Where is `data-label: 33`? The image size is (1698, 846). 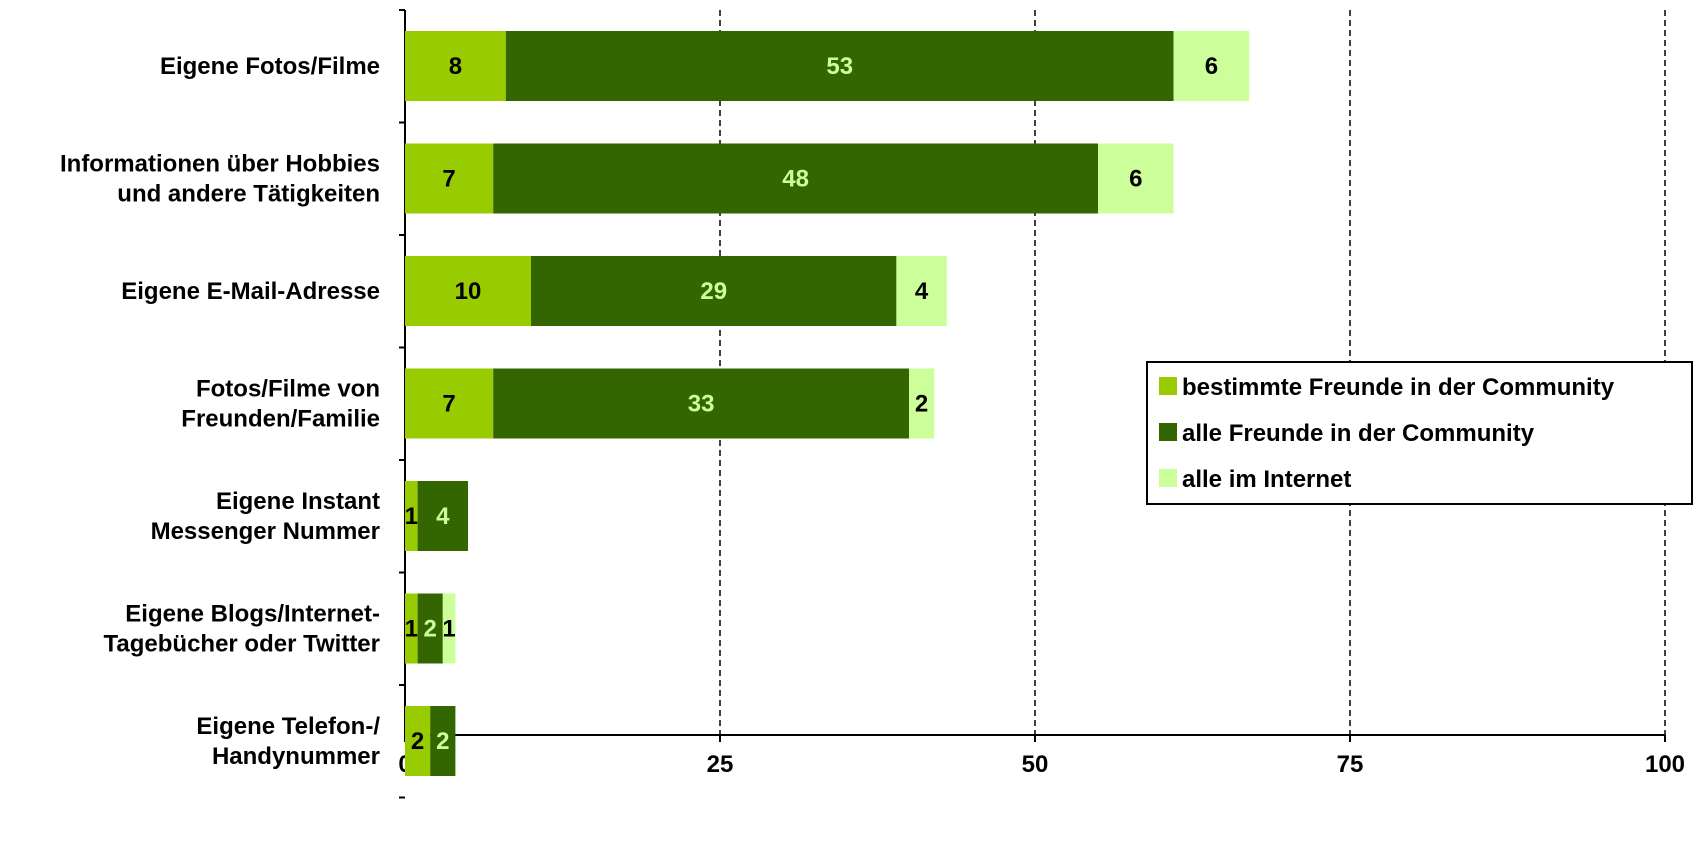
data-label: 33 is located at coordinates (701, 404).